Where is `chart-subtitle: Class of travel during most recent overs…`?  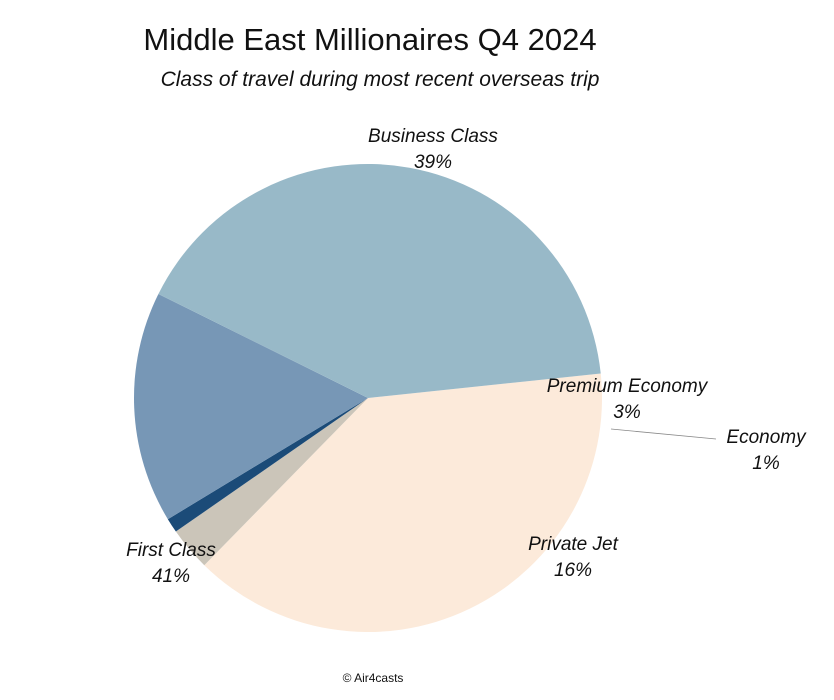
chart-subtitle: Class of travel during most recent overs… is located at coordinates (380, 79).